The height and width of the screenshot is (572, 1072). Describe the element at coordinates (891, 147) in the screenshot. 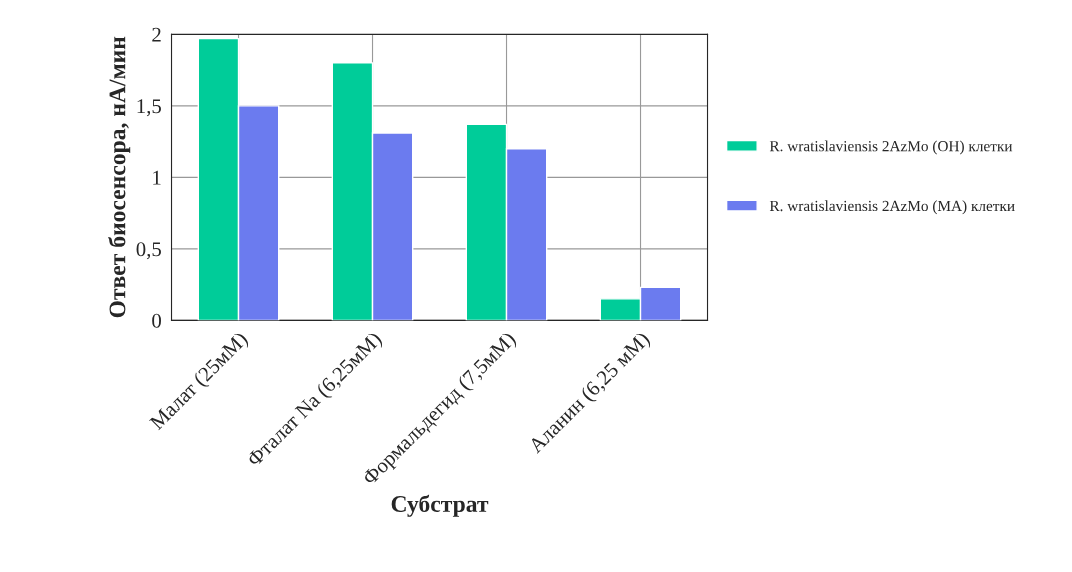

I see `legend-label: R. wratislaviensis 2AzMo (OH) клетки` at that location.